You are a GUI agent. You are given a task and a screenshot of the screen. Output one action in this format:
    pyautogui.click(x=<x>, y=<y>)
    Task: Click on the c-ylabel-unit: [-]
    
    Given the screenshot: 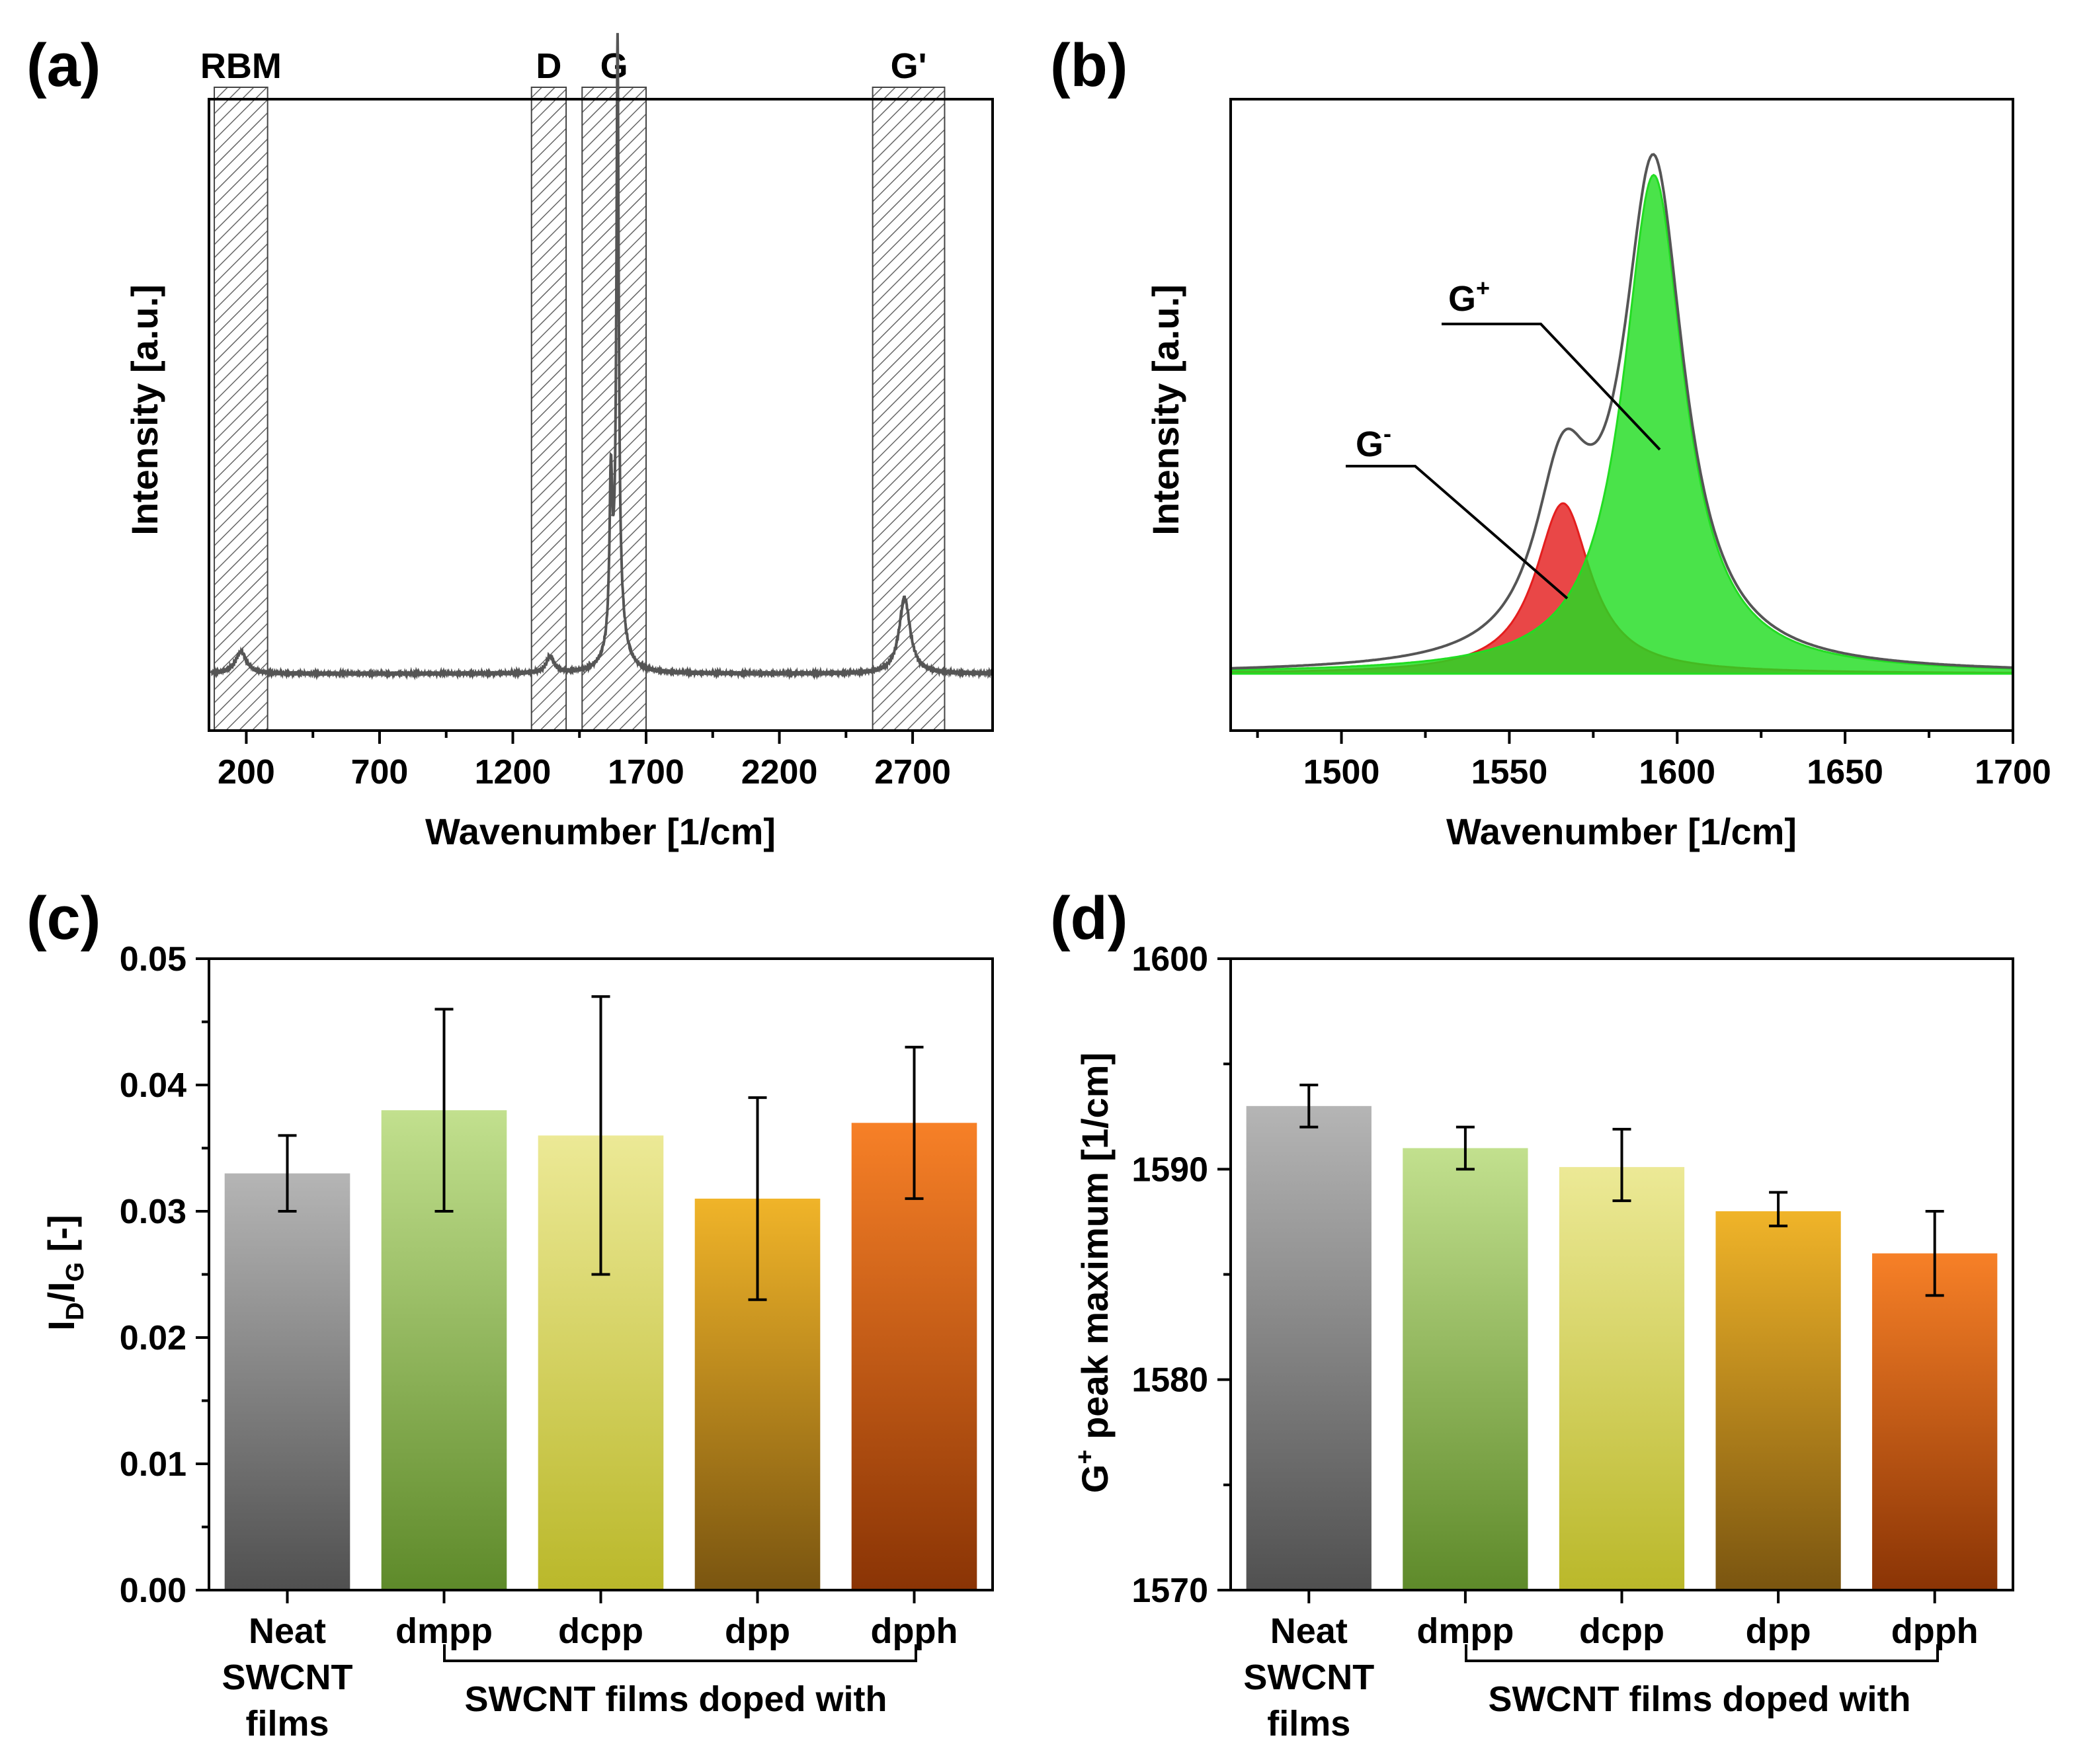 What is the action you would take?
    pyautogui.click(x=61, y=1238)
    